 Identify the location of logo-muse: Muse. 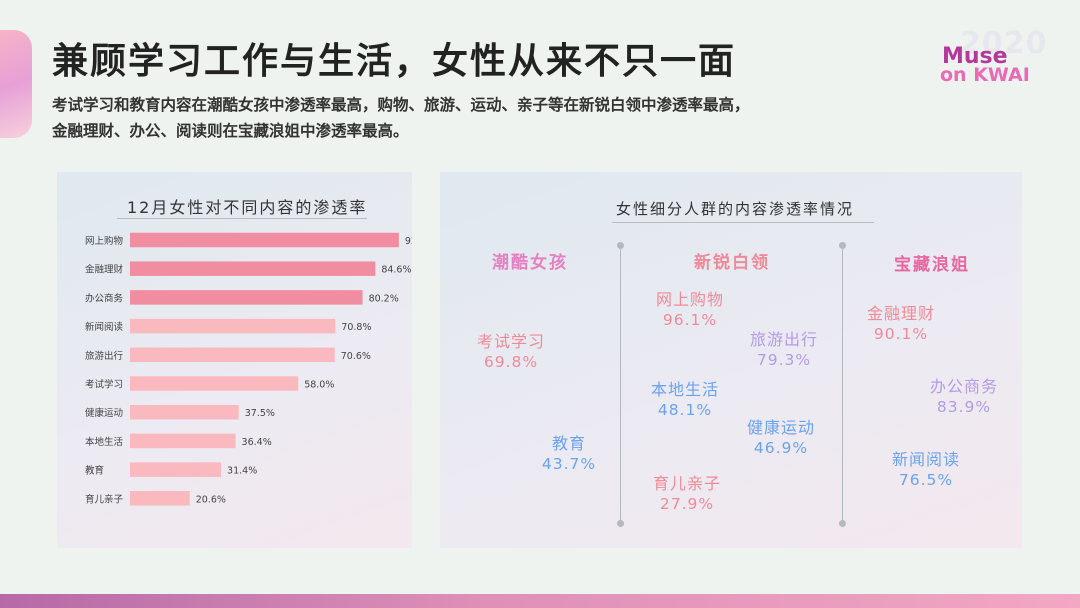
(975, 56).